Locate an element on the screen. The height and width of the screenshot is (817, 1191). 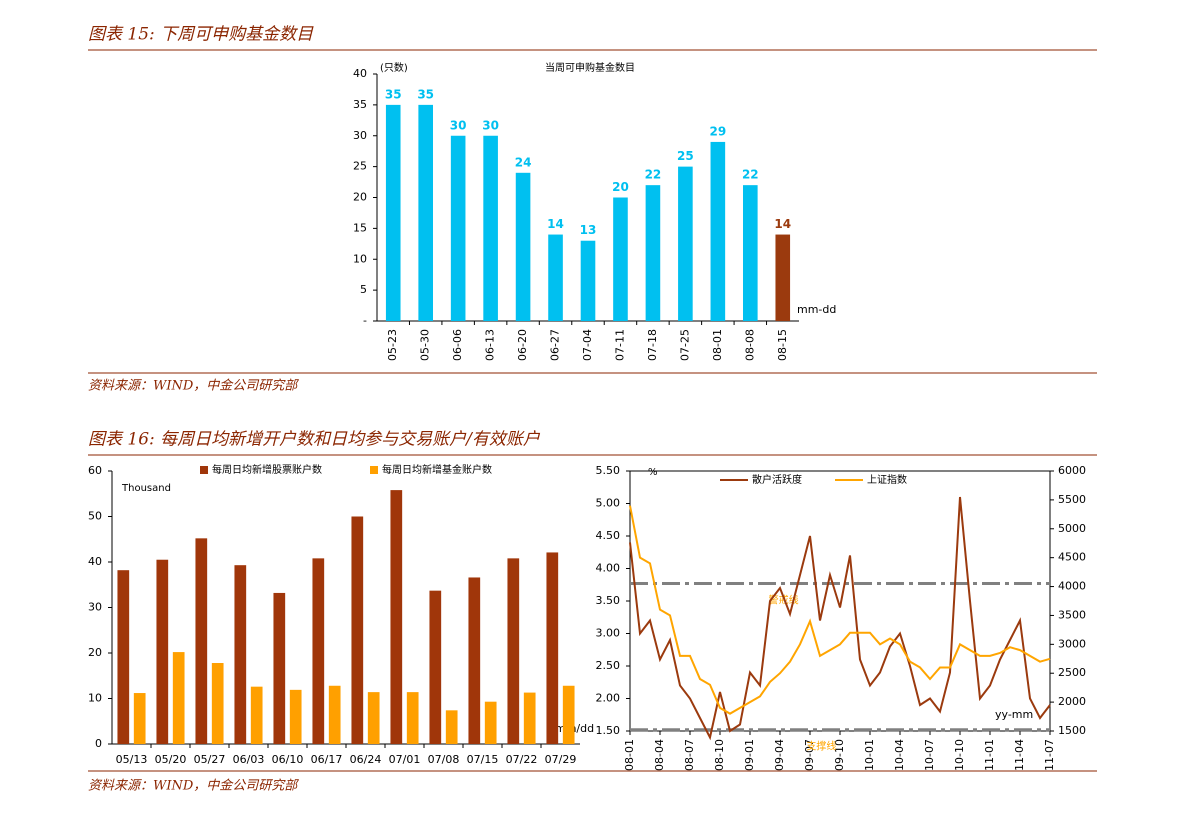
x-tick-label: 07/29 is located at coordinates (561, 759).